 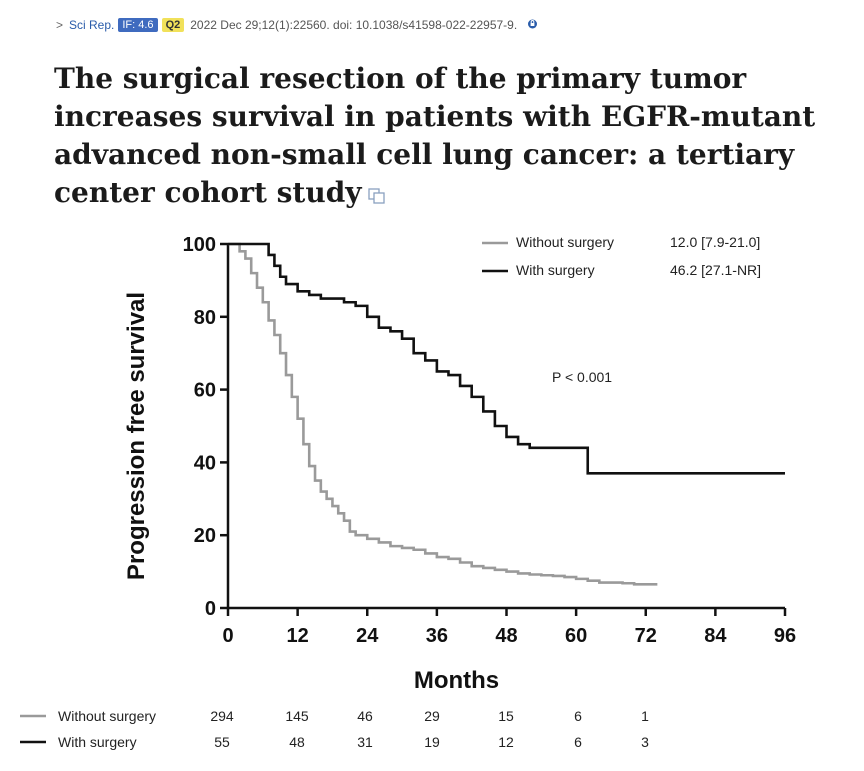 I want to click on risk-count: 46, so click(x=365, y=716).